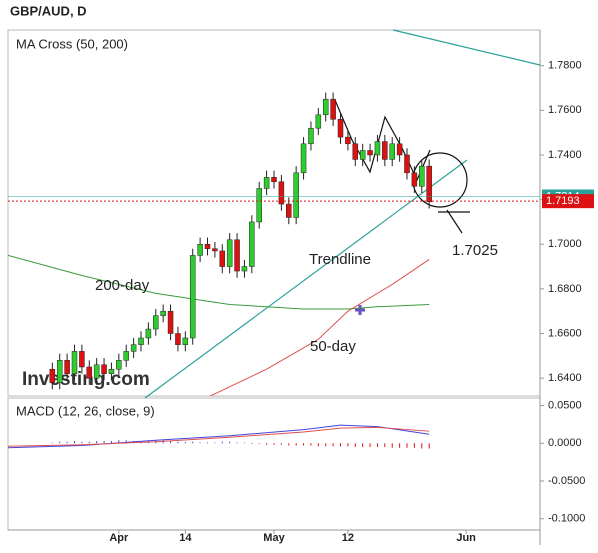  What do you see at coordinates (185, 538) in the screenshot?
I see `x-tick-label: 14` at bounding box center [185, 538].